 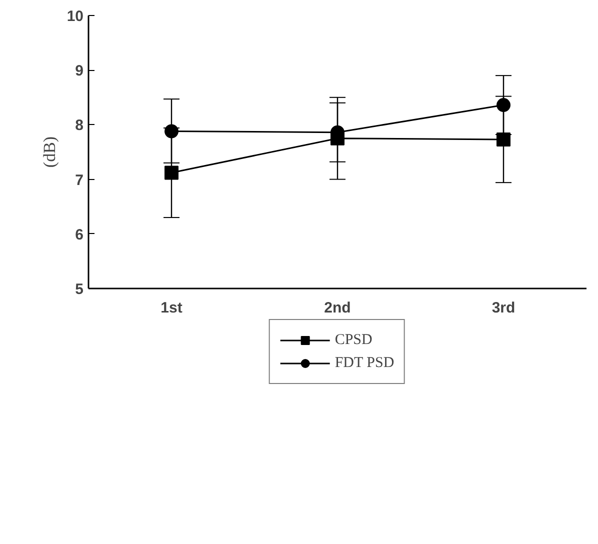 I want to click on y-tick-label: 5, so click(x=79, y=289).